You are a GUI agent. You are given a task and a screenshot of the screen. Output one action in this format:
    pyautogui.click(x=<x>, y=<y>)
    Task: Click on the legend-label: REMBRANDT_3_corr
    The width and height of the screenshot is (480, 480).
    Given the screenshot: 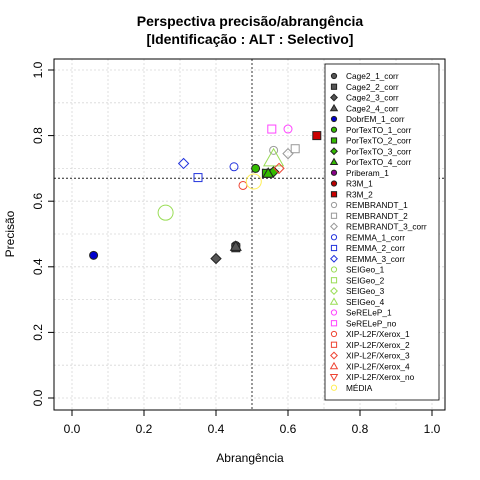 What is the action you would take?
    pyautogui.click(x=386, y=227)
    